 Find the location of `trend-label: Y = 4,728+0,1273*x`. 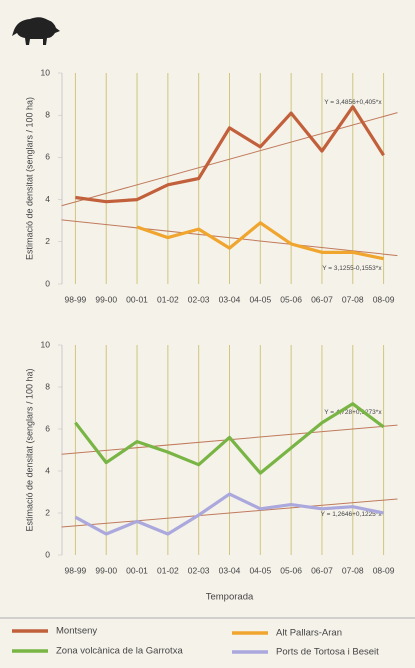

trend-label: Y = 4,728+0,1273*x is located at coordinates (353, 412).